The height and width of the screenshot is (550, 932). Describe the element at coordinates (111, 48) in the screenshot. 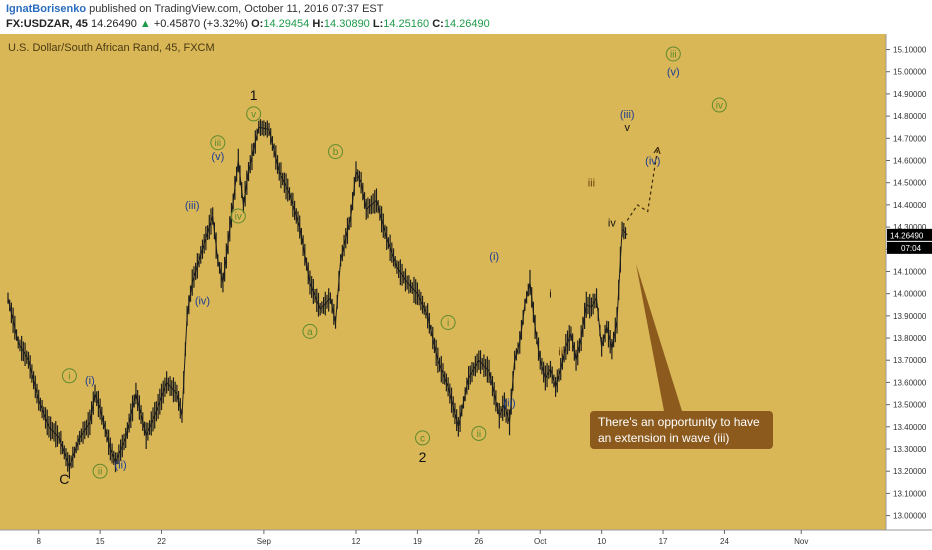

I see `chart-title: U.S. Dollar/South African Rand, 45, FXCM` at that location.